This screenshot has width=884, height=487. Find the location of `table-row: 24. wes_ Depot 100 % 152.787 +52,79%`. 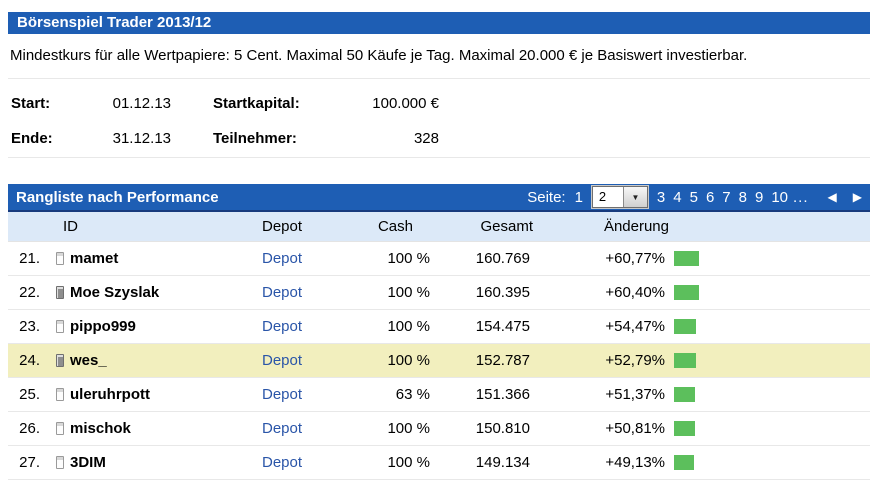

table-row: 24. wes_ Depot 100 % 152.787 +52,79% is located at coordinates (439, 360).